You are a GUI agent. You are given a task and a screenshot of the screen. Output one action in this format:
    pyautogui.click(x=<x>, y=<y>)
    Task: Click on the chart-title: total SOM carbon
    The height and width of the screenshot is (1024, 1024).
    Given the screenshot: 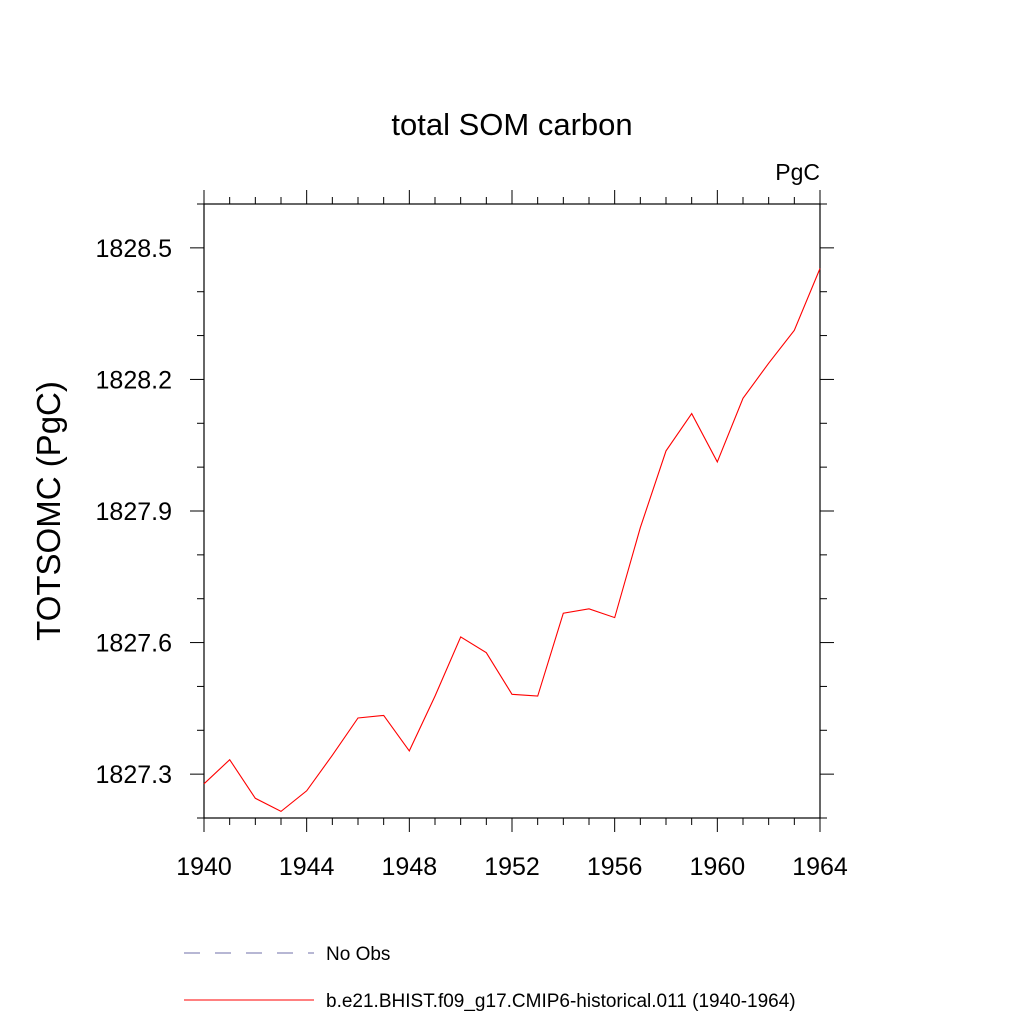 What is the action you would take?
    pyautogui.click(x=511, y=124)
    